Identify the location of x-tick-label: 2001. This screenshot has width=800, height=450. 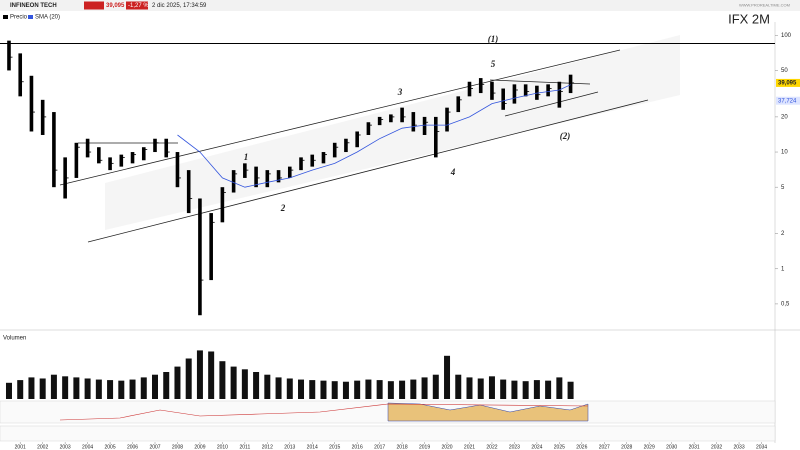
(20, 447).